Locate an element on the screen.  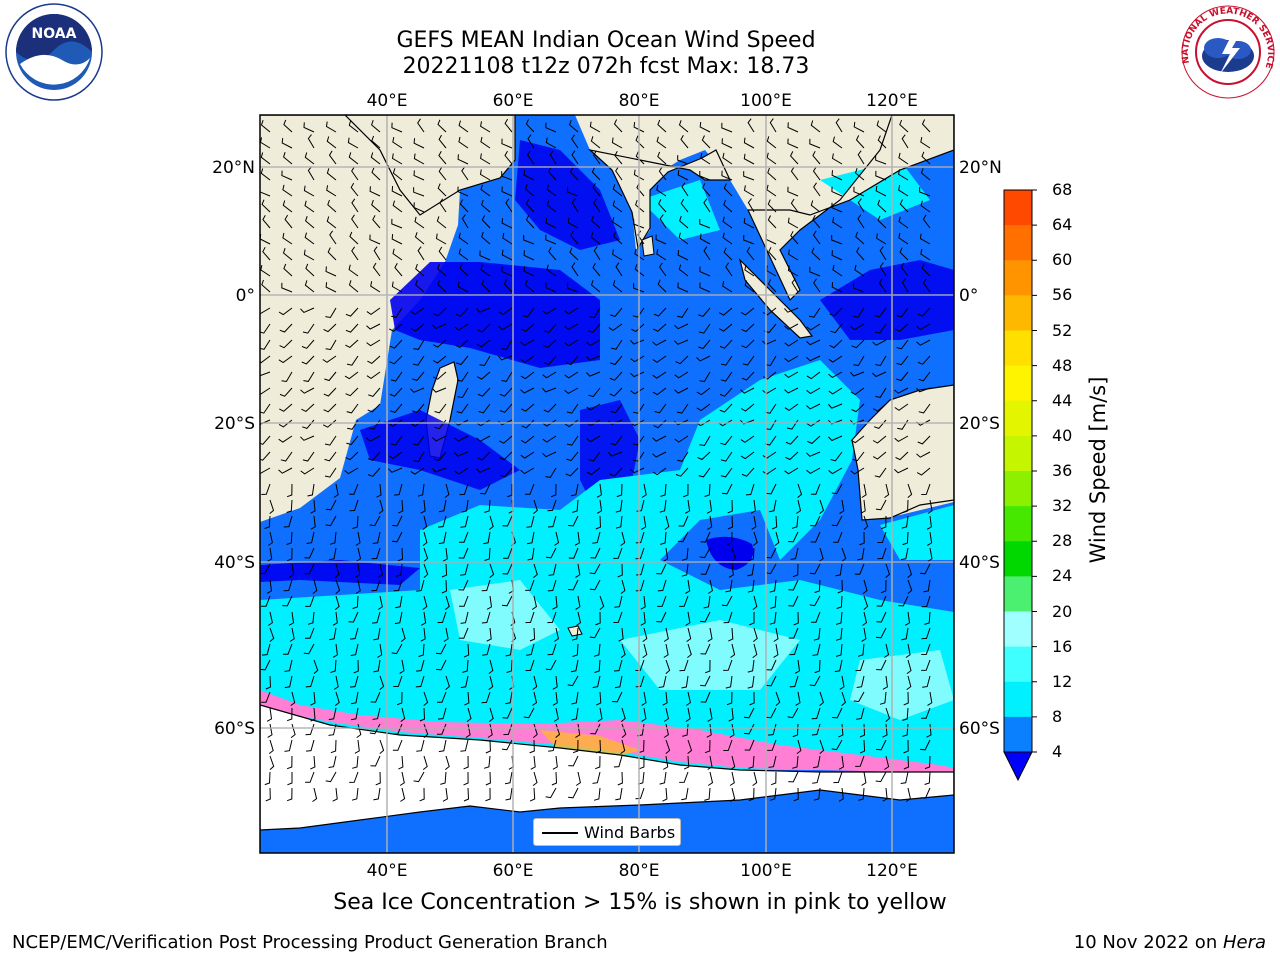
noaa-logo: NOAA is located at coordinates (54, 52).